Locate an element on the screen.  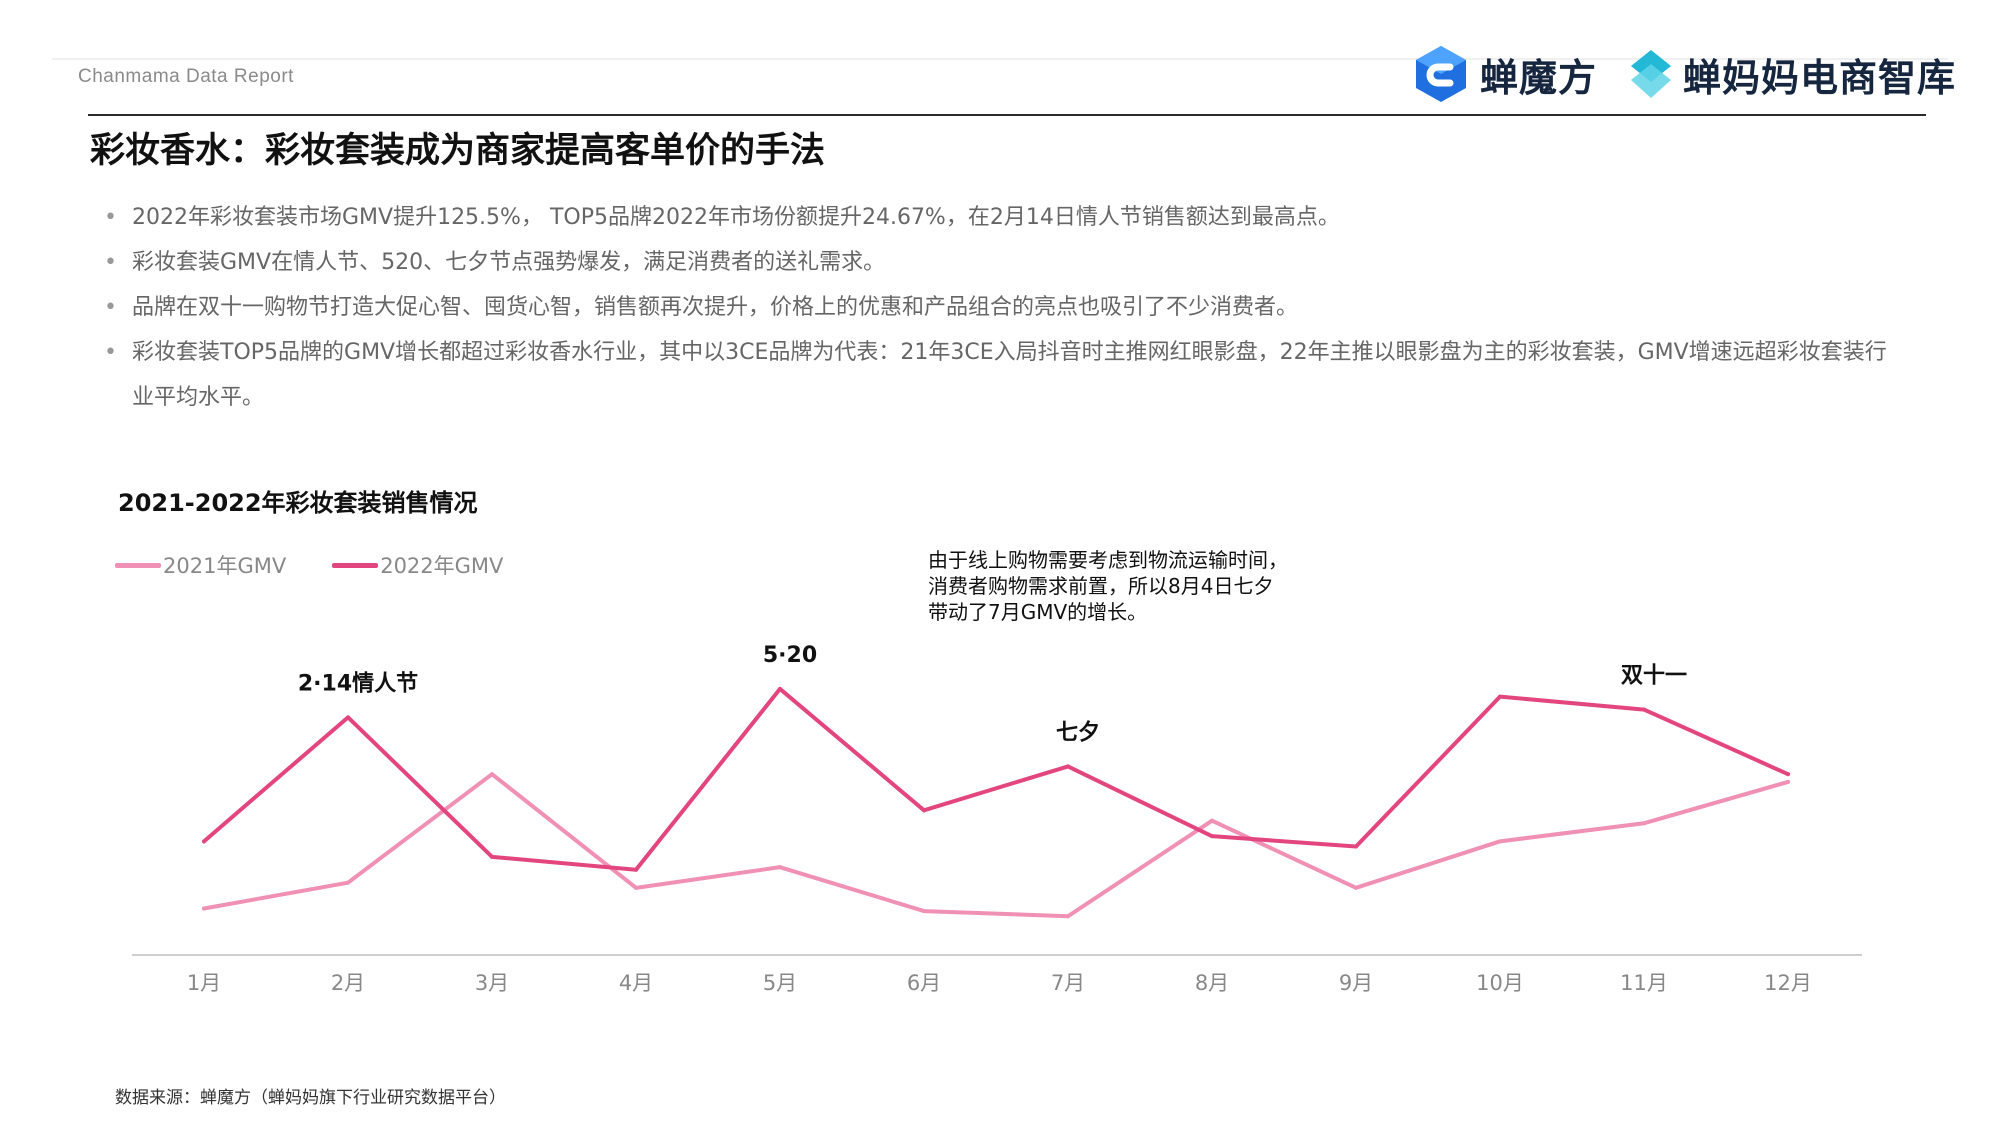
chanmama-logo-text: 蝉妈妈电商智库 is located at coordinates (1820, 77).